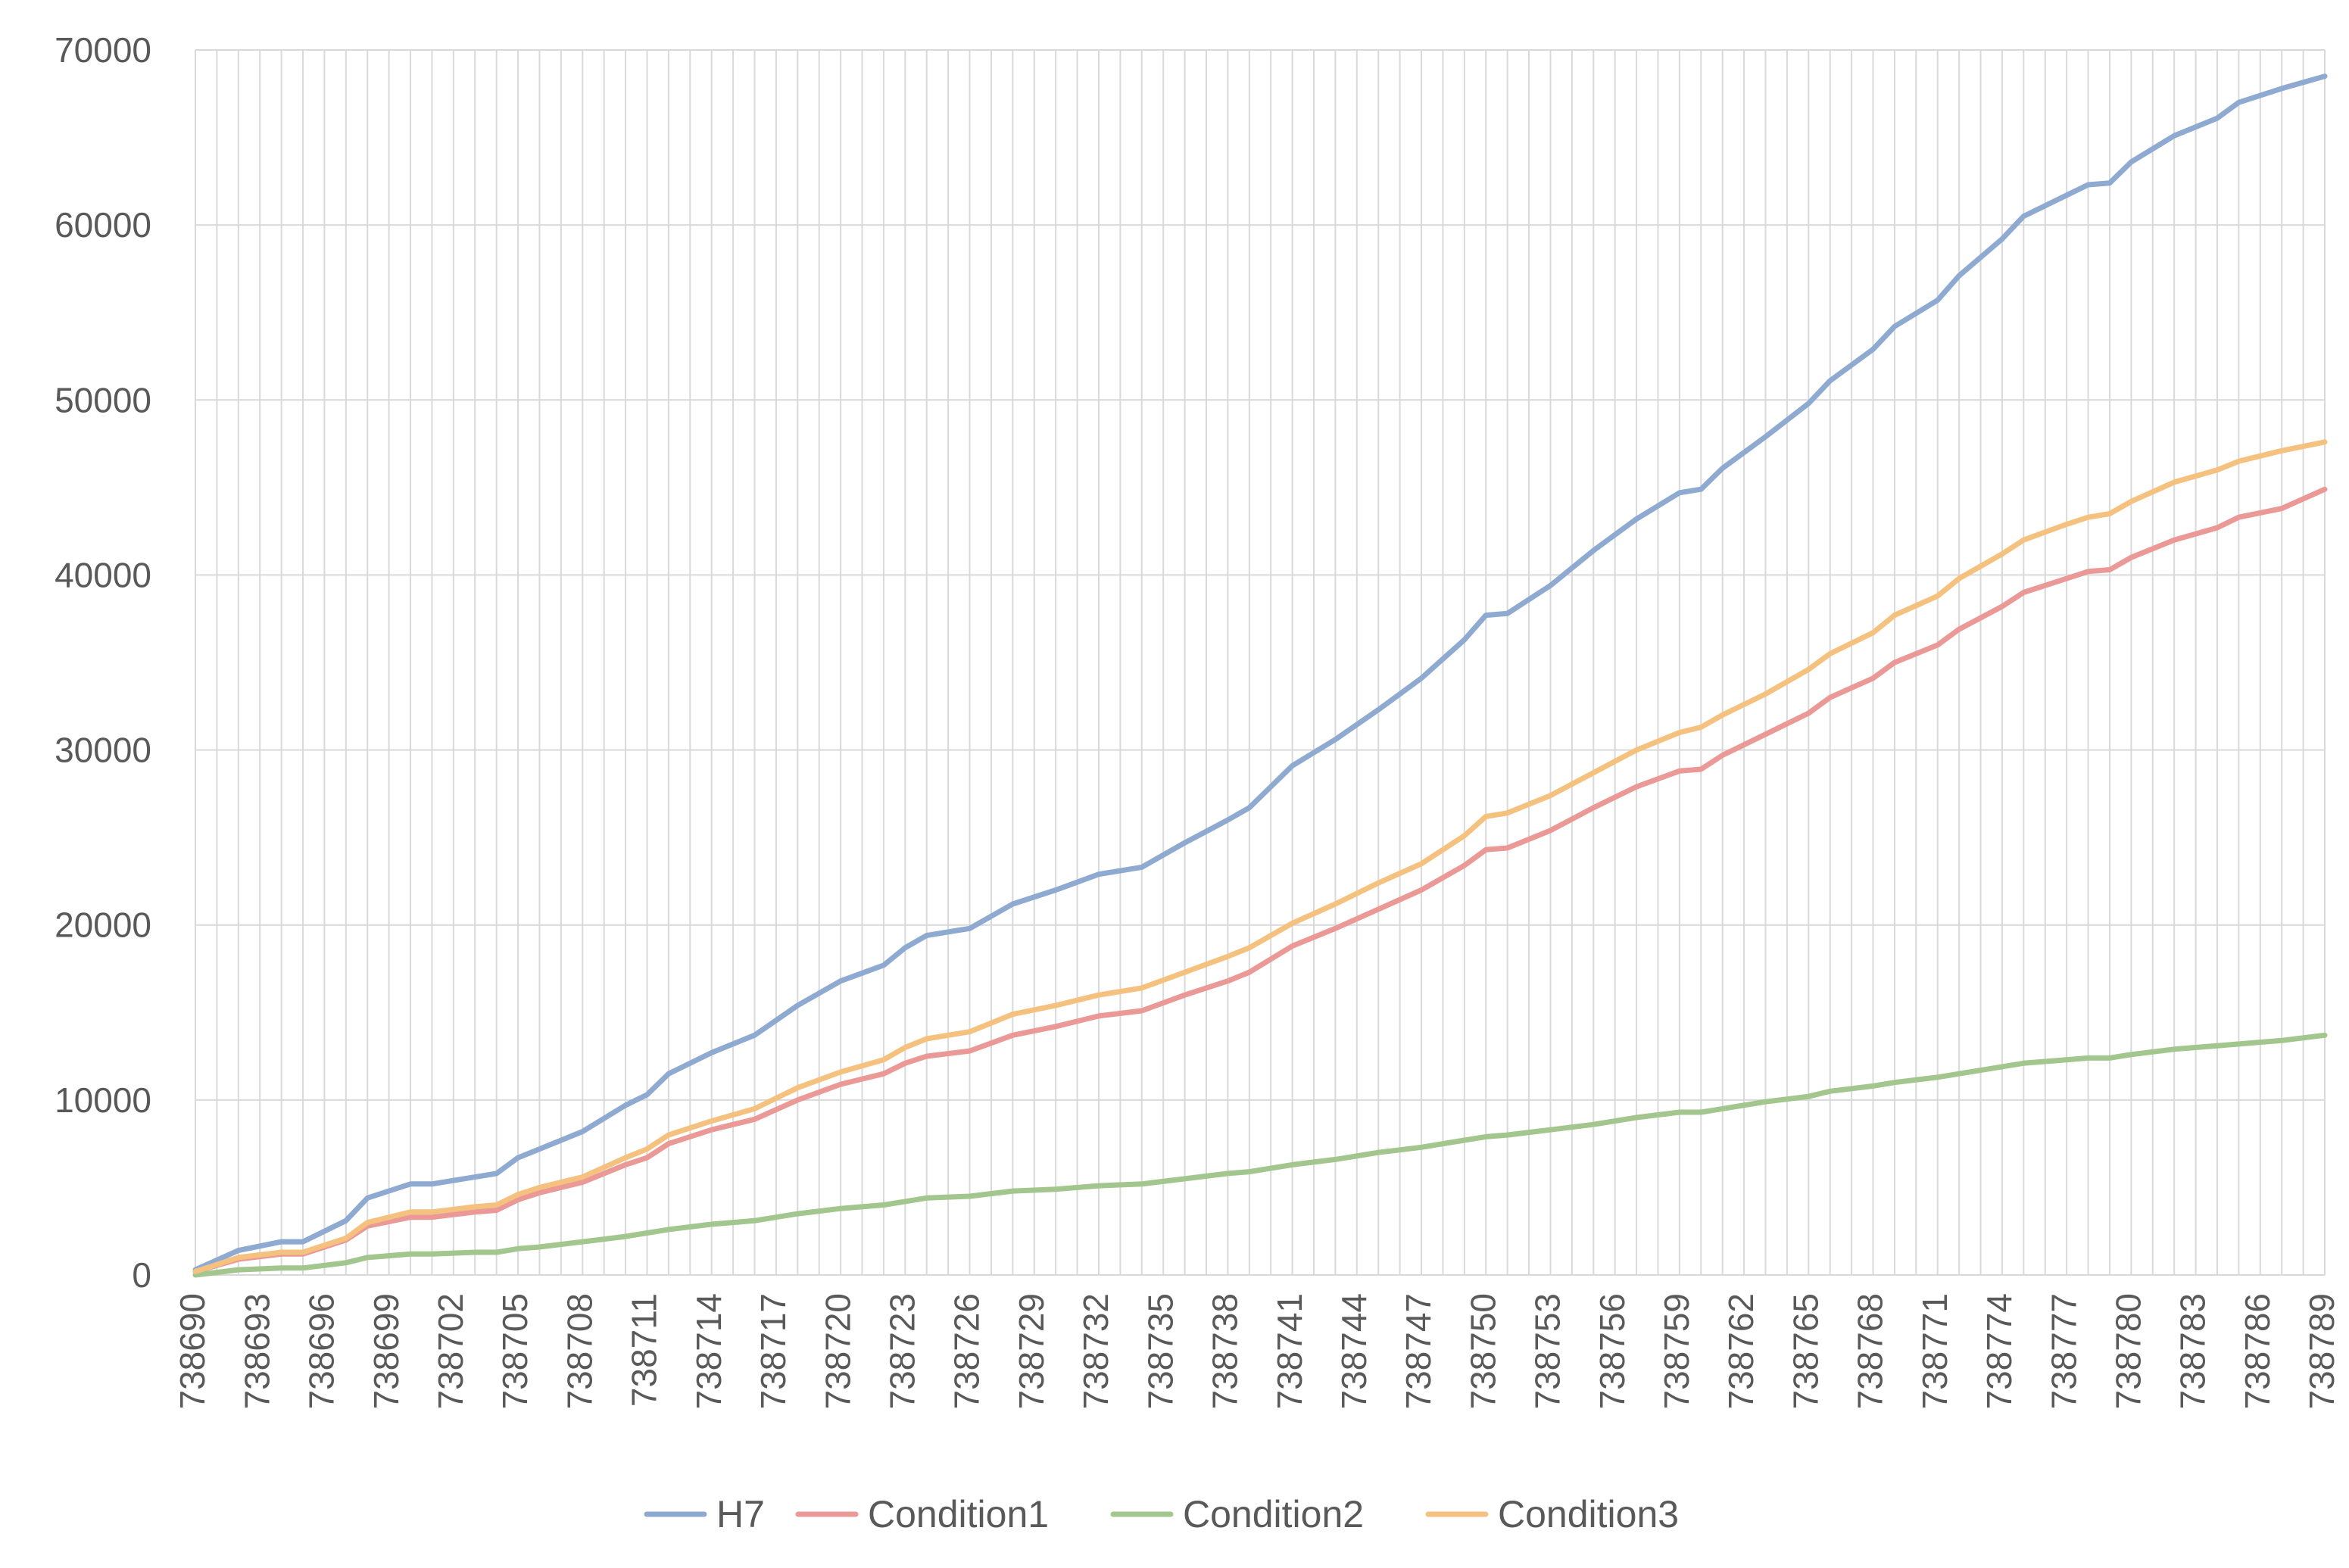 The width and height of the screenshot is (2349, 1568). Describe the element at coordinates (773, 1351) in the screenshot. I see `x-tick-label: 738717` at that location.